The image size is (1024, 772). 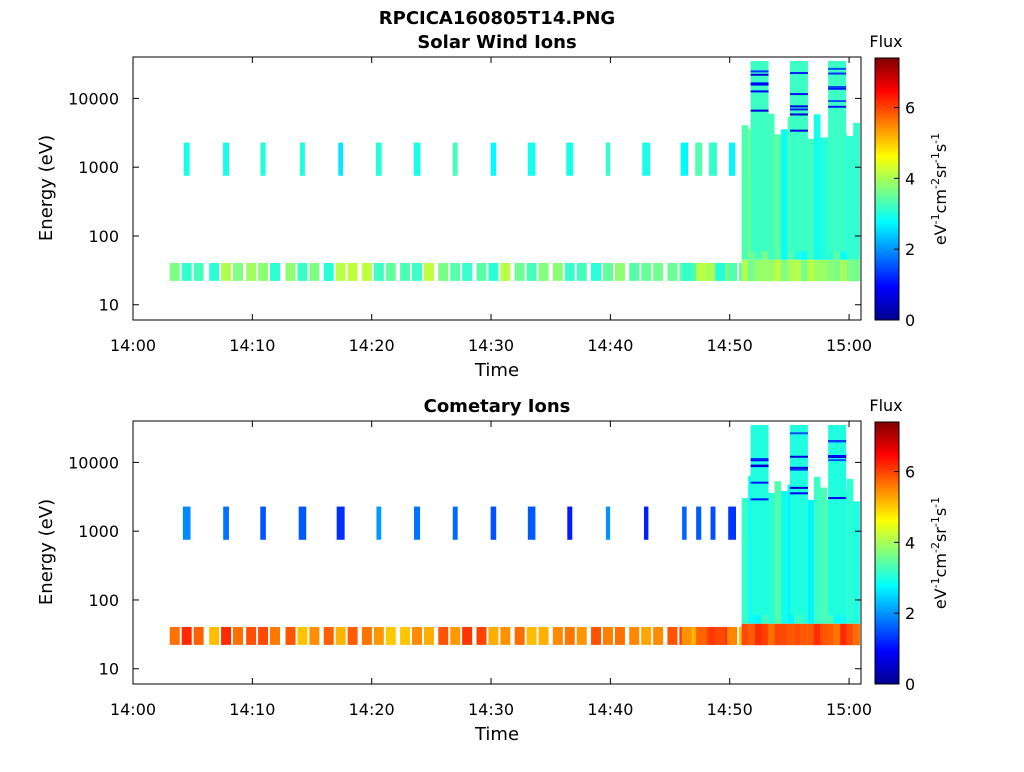 I want to click on y-tick-label: 100, so click(x=103, y=236).